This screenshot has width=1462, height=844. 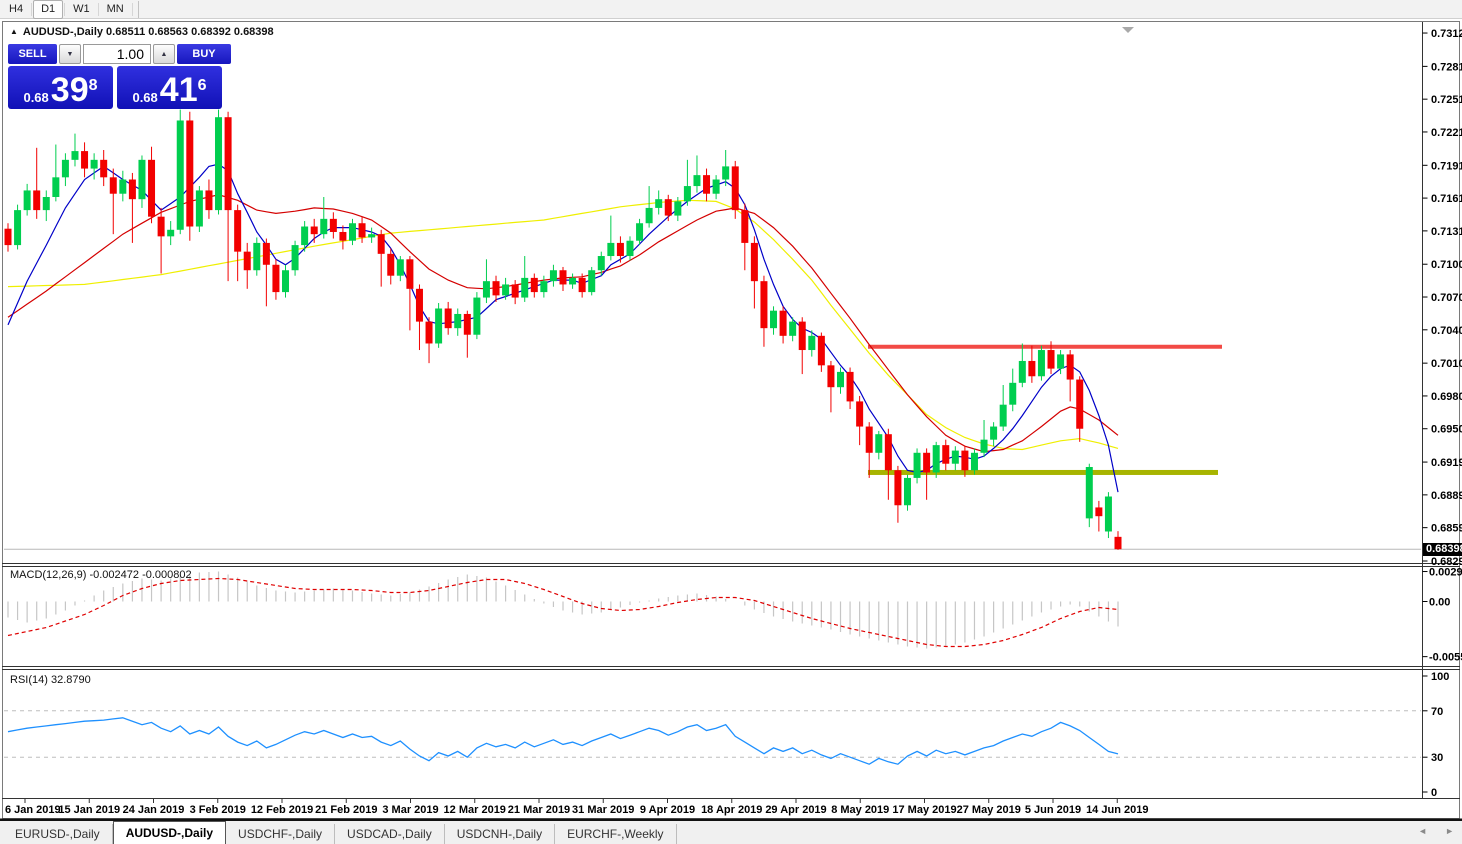 What do you see at coordinates (81, 9) in the screenshot?
I see `timeframe-button-w1: W1` at bounding box center [81, 9].